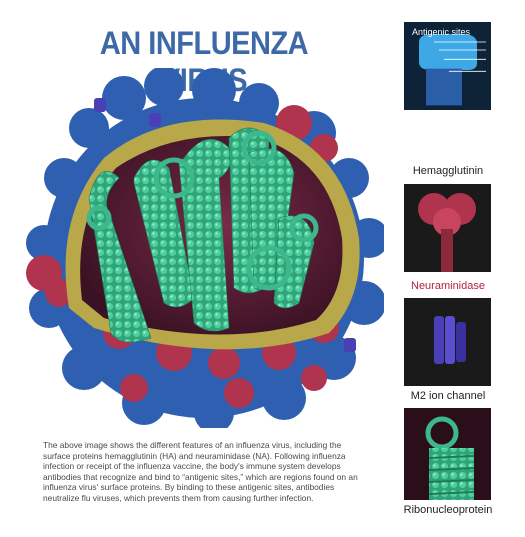  Describe the element at coordinates (441, 32) in the screenshot. I see `antigenic-sites-label: Antigenic sites` at that location.